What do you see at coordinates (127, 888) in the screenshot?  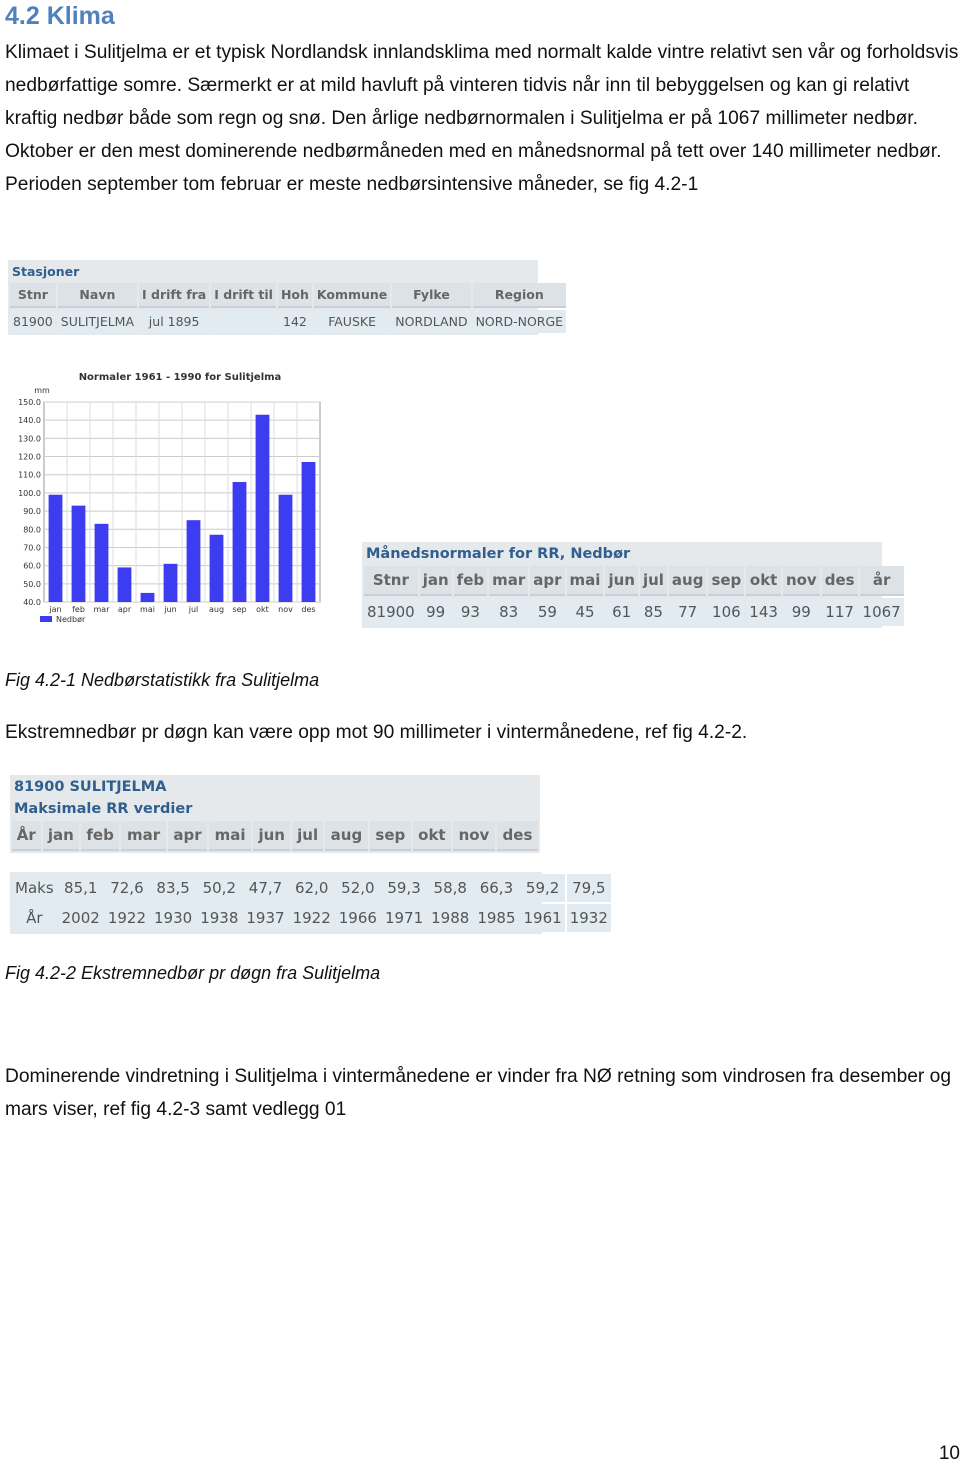 I see `data-cell: 72,6` at bounding box center [127, 888].